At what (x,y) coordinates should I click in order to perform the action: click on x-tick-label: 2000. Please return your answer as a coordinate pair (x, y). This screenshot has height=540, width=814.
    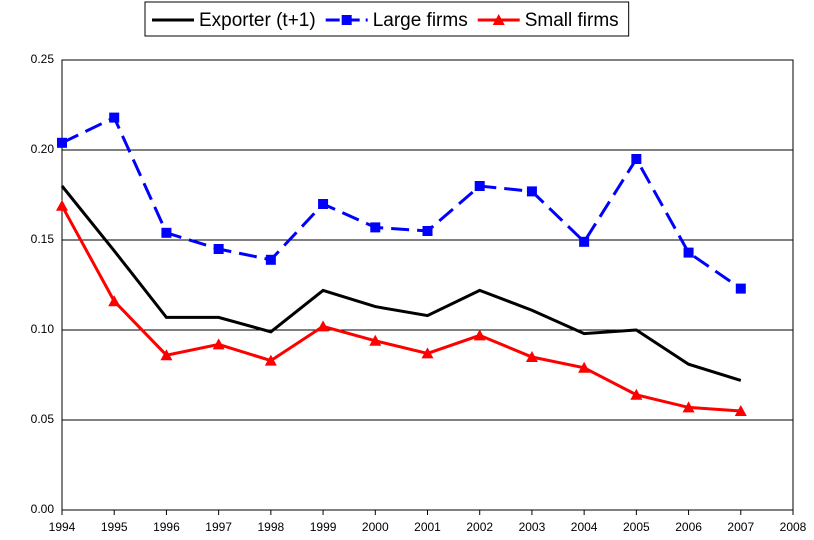
    Looking at the image, I should click on (375, 527).